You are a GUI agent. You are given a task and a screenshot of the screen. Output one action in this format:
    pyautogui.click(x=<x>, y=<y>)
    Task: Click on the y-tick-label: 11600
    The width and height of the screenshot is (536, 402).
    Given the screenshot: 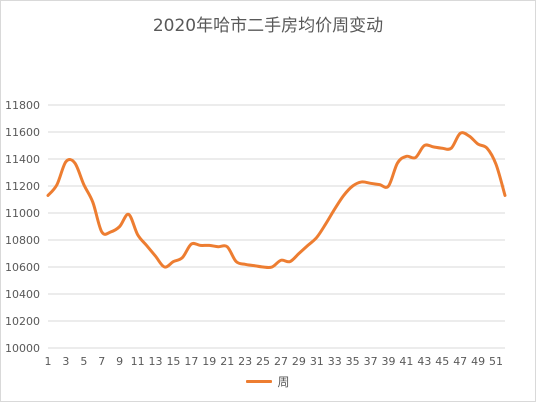 What is the action you would take?
    pyautogui.click(x=22, y=132)
    